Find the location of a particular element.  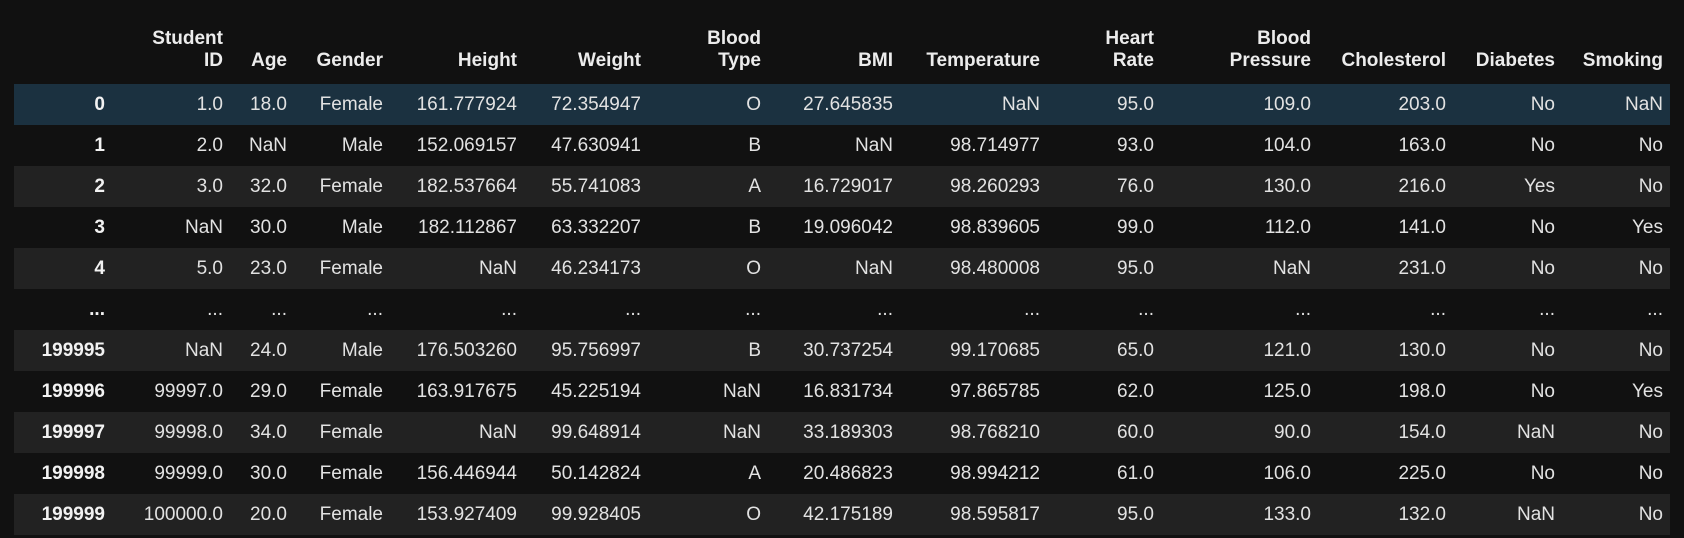

table-cell: 3.0 is located at coordinates (209, 186).